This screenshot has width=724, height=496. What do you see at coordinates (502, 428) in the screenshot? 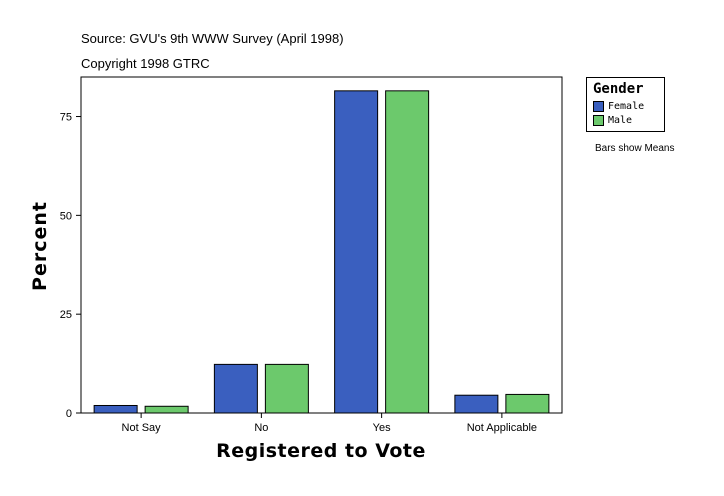
I see `x-tick-label: Not Applicable` at bounding box center [502, 428].